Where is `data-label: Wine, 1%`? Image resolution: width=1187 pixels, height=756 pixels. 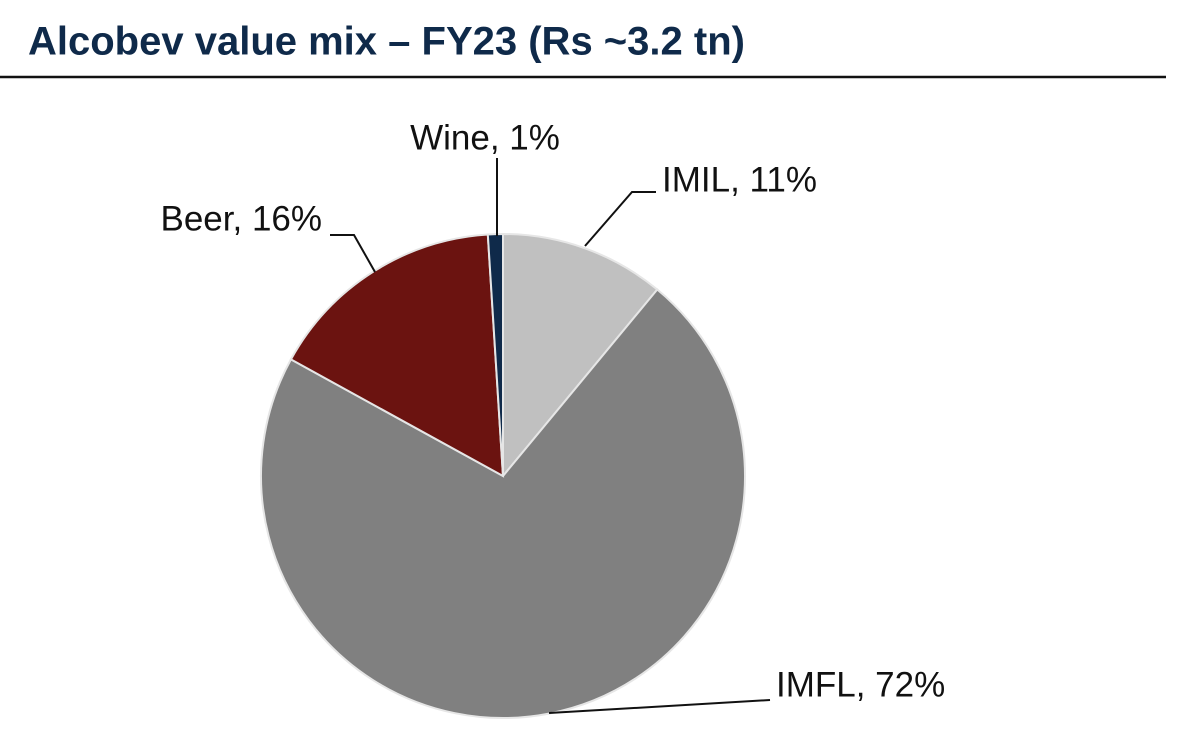 data-label: Wine, 1% is located at coordinates (485, 137).